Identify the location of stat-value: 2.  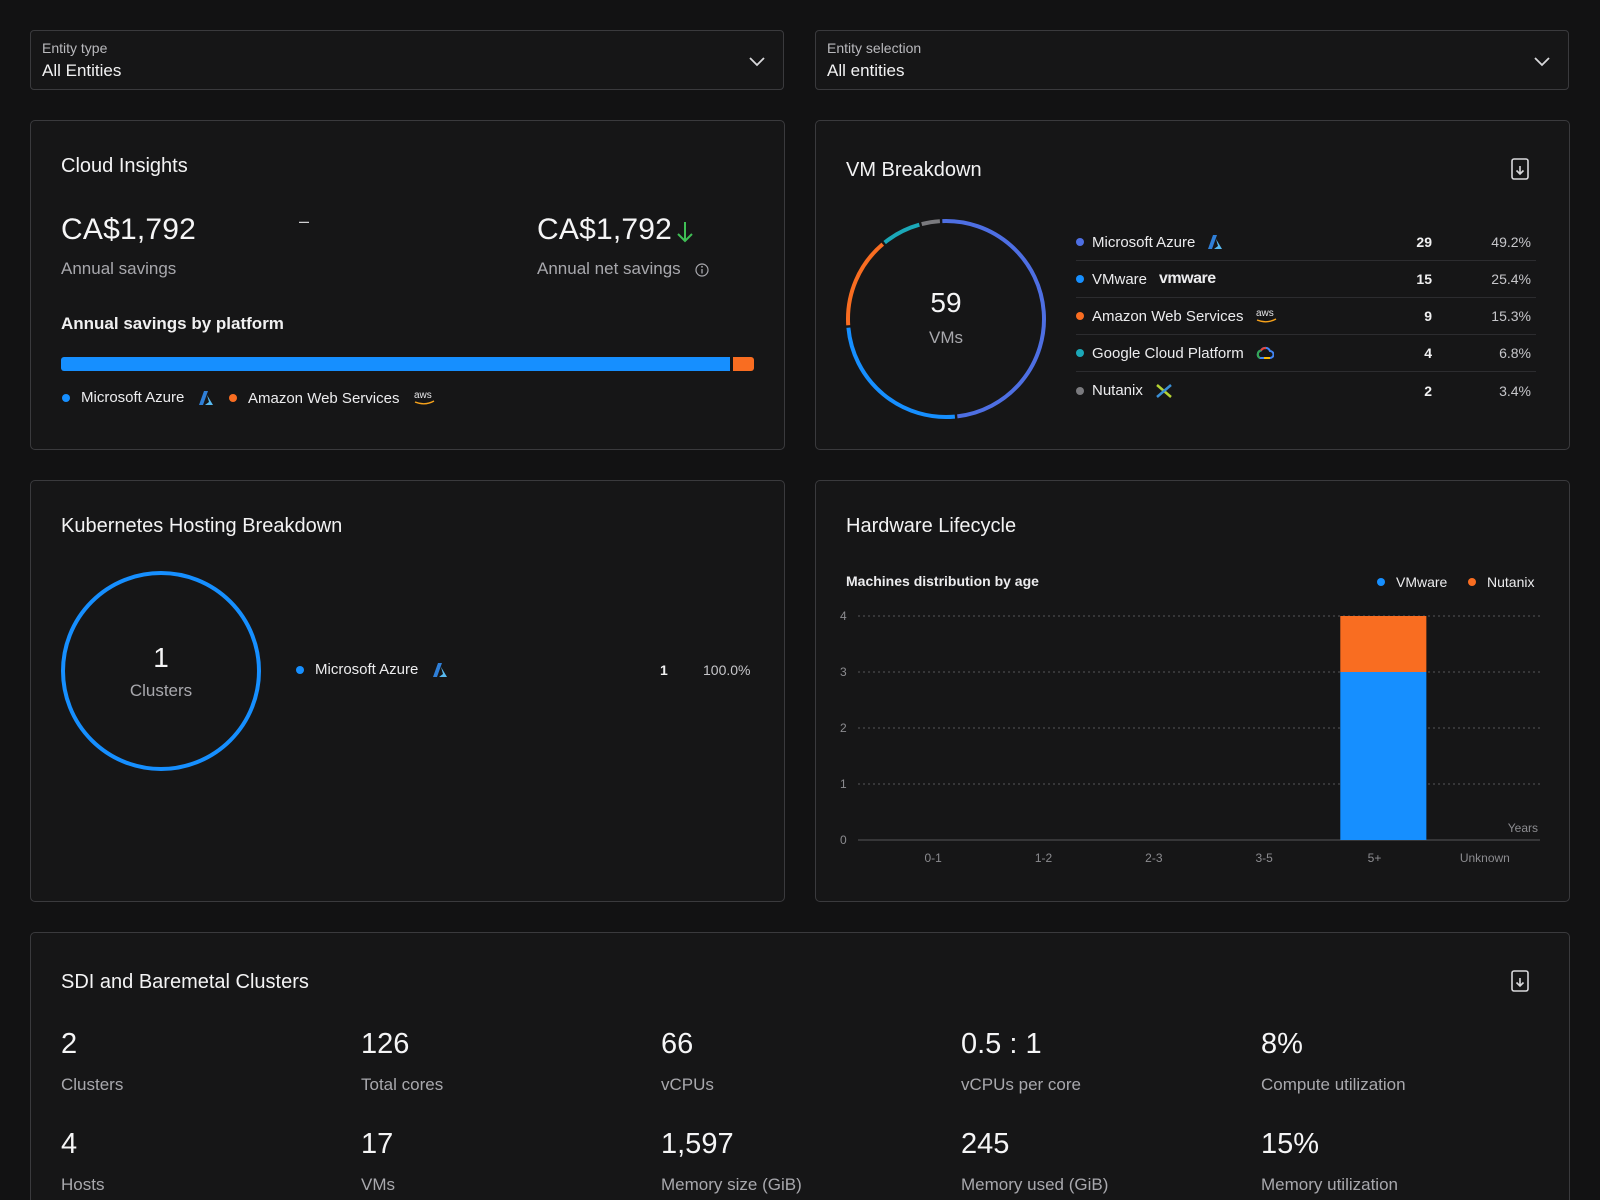
(69, 1044).